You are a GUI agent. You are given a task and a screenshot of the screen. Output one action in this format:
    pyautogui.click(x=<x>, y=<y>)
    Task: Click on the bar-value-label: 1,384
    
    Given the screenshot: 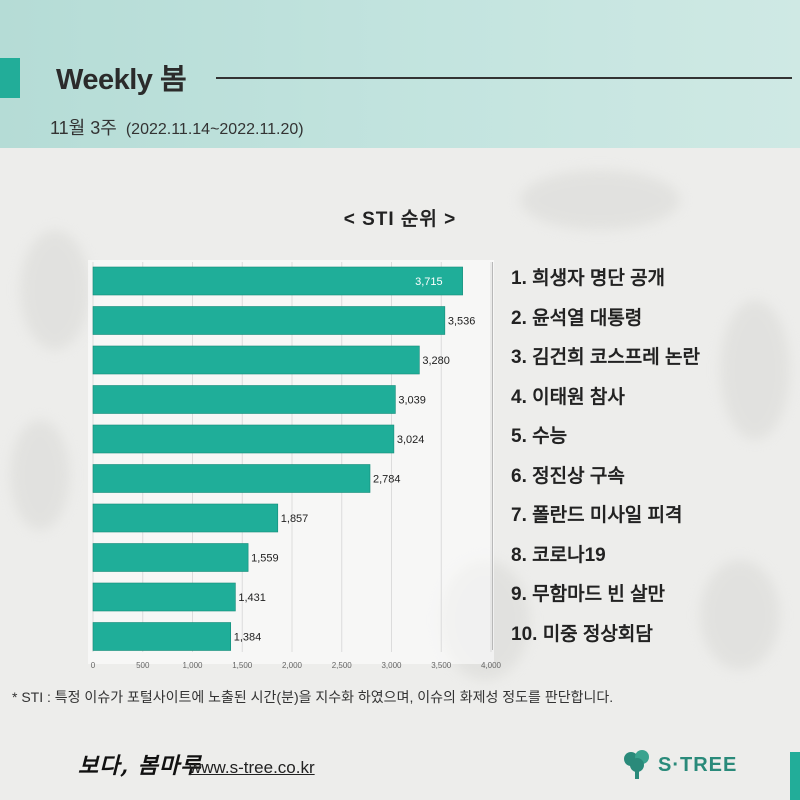 What is the action you would take?
    pyautogui.click(x=248, y=638)
    